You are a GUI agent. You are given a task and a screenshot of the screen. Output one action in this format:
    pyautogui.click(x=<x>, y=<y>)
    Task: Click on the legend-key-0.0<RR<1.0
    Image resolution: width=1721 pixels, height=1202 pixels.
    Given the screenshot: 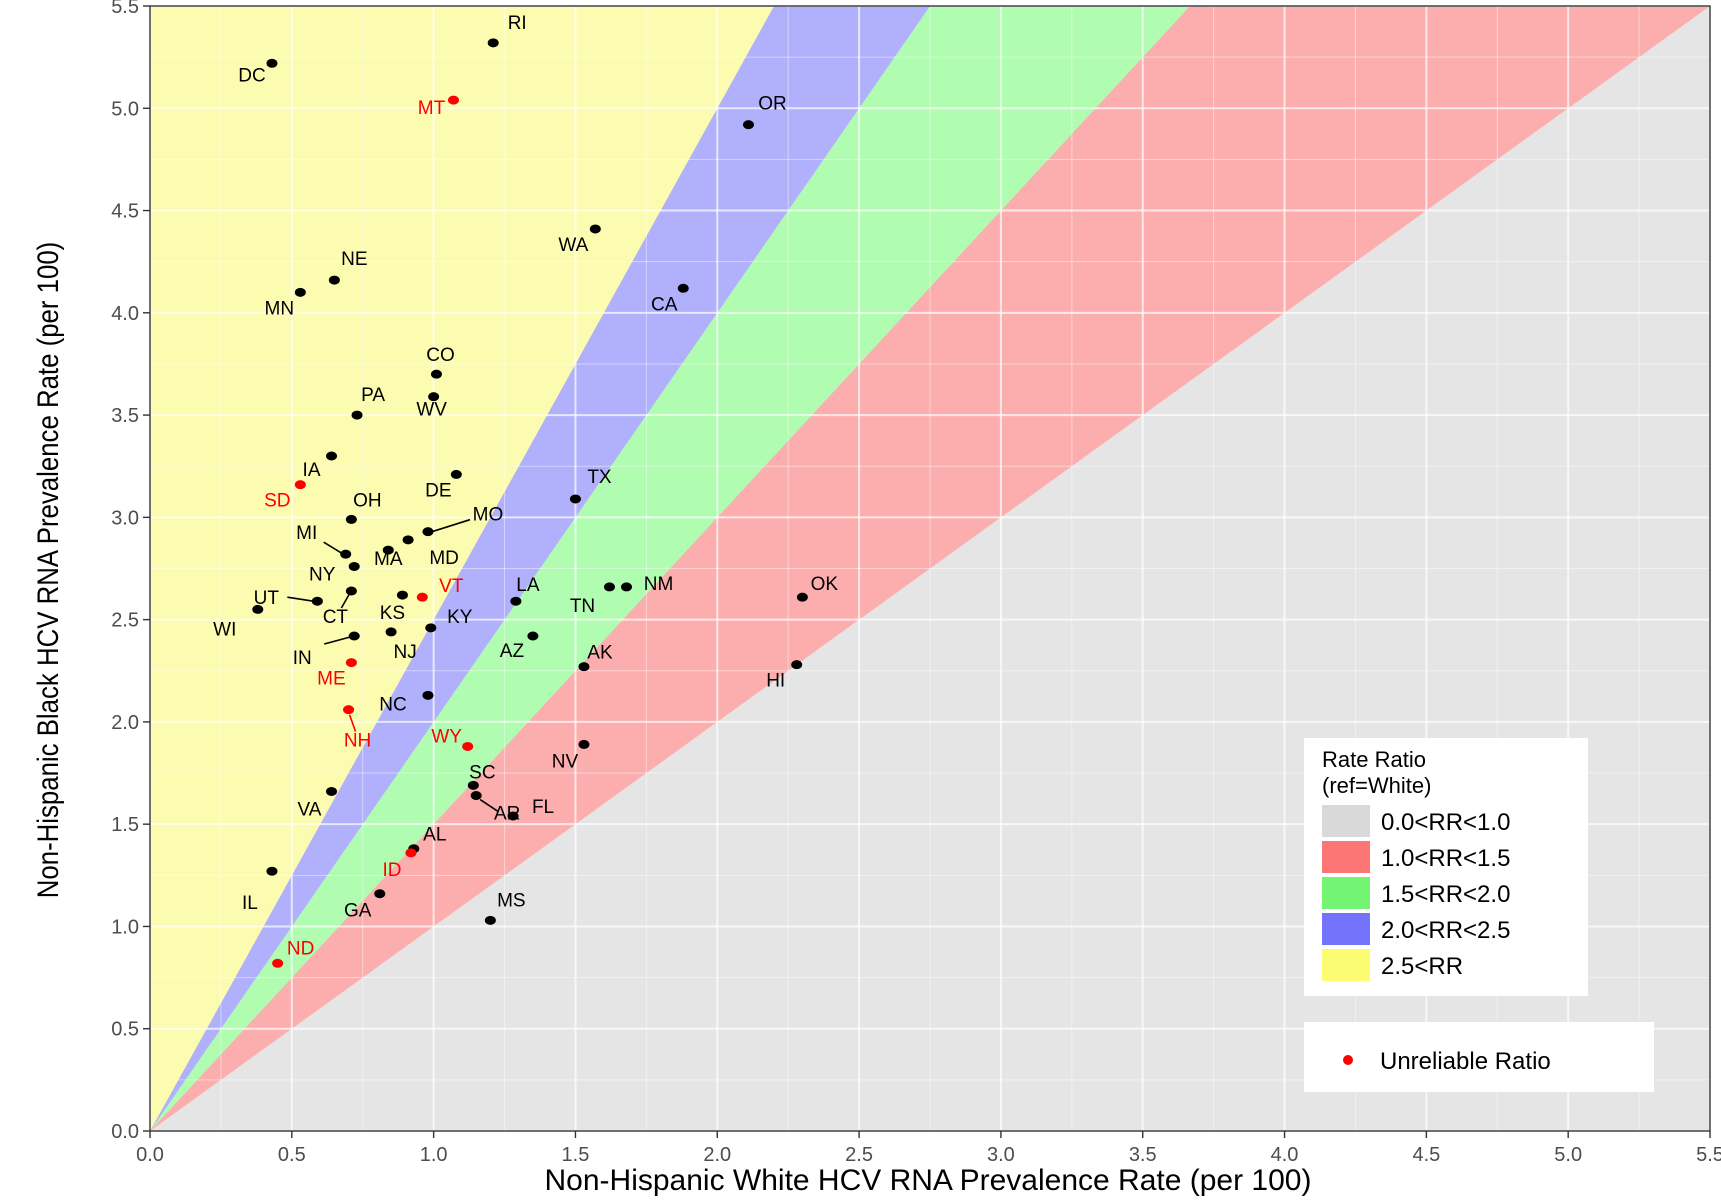 What is the action you would take?
    pyautogui.click(x=1346, y=821)
    